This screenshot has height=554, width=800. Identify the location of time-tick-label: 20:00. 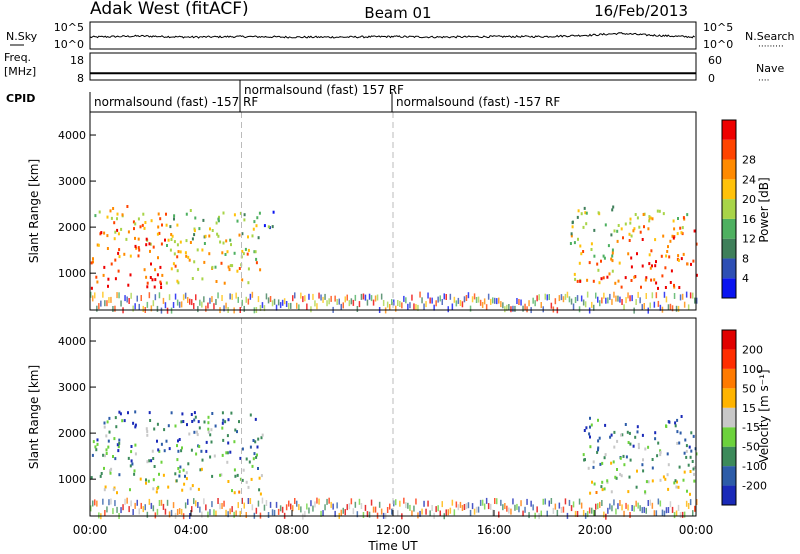
(595, 530).